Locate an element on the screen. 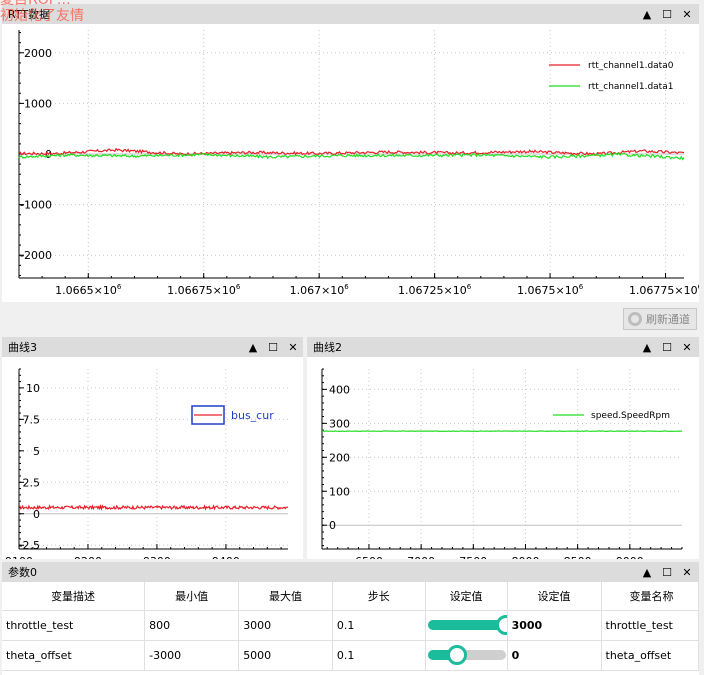 The image size is (704, 675). curve3-panel-title: 曲线3 is located at coordinates (22, 347).